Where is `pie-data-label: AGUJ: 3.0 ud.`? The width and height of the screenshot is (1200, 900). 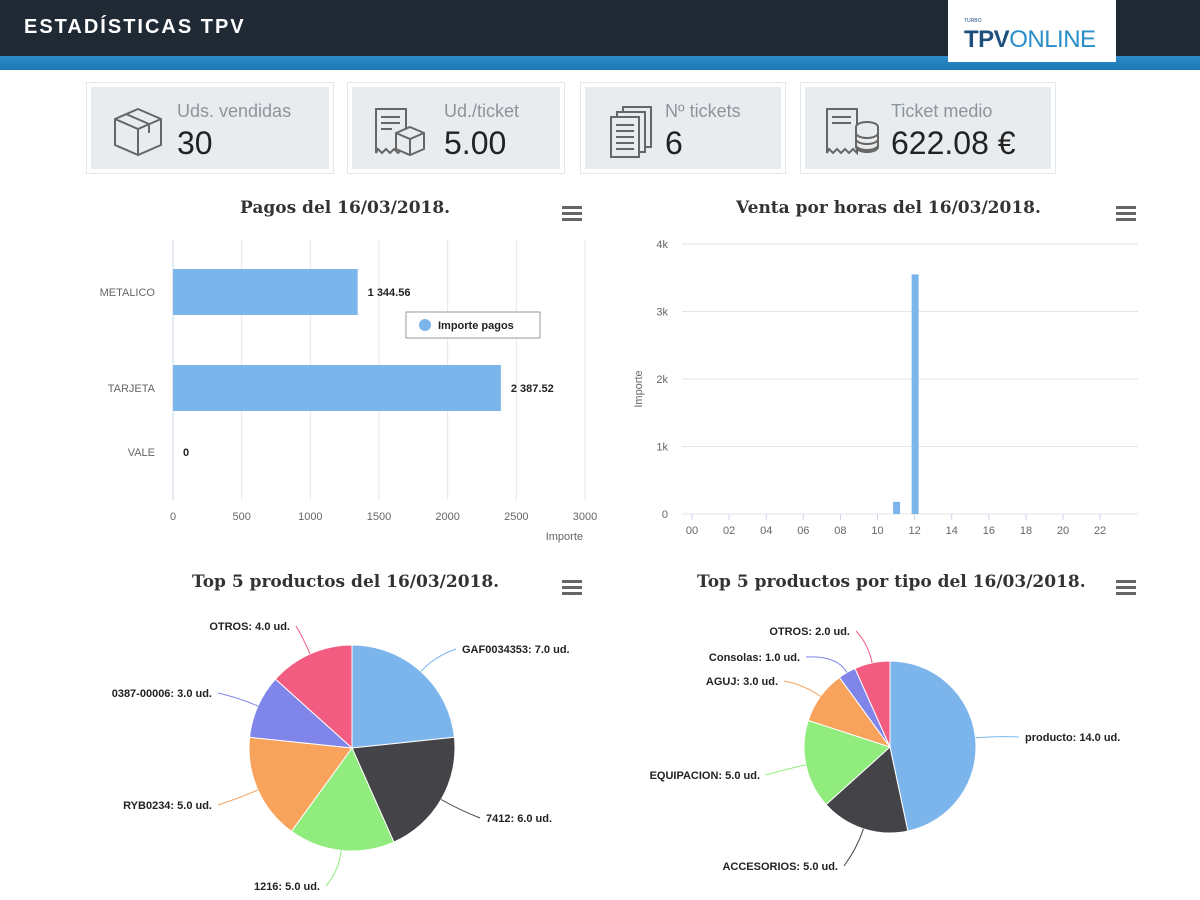
pie-data-label: AGUJ: 3.0 ud. is located at coordinates (742, 682).